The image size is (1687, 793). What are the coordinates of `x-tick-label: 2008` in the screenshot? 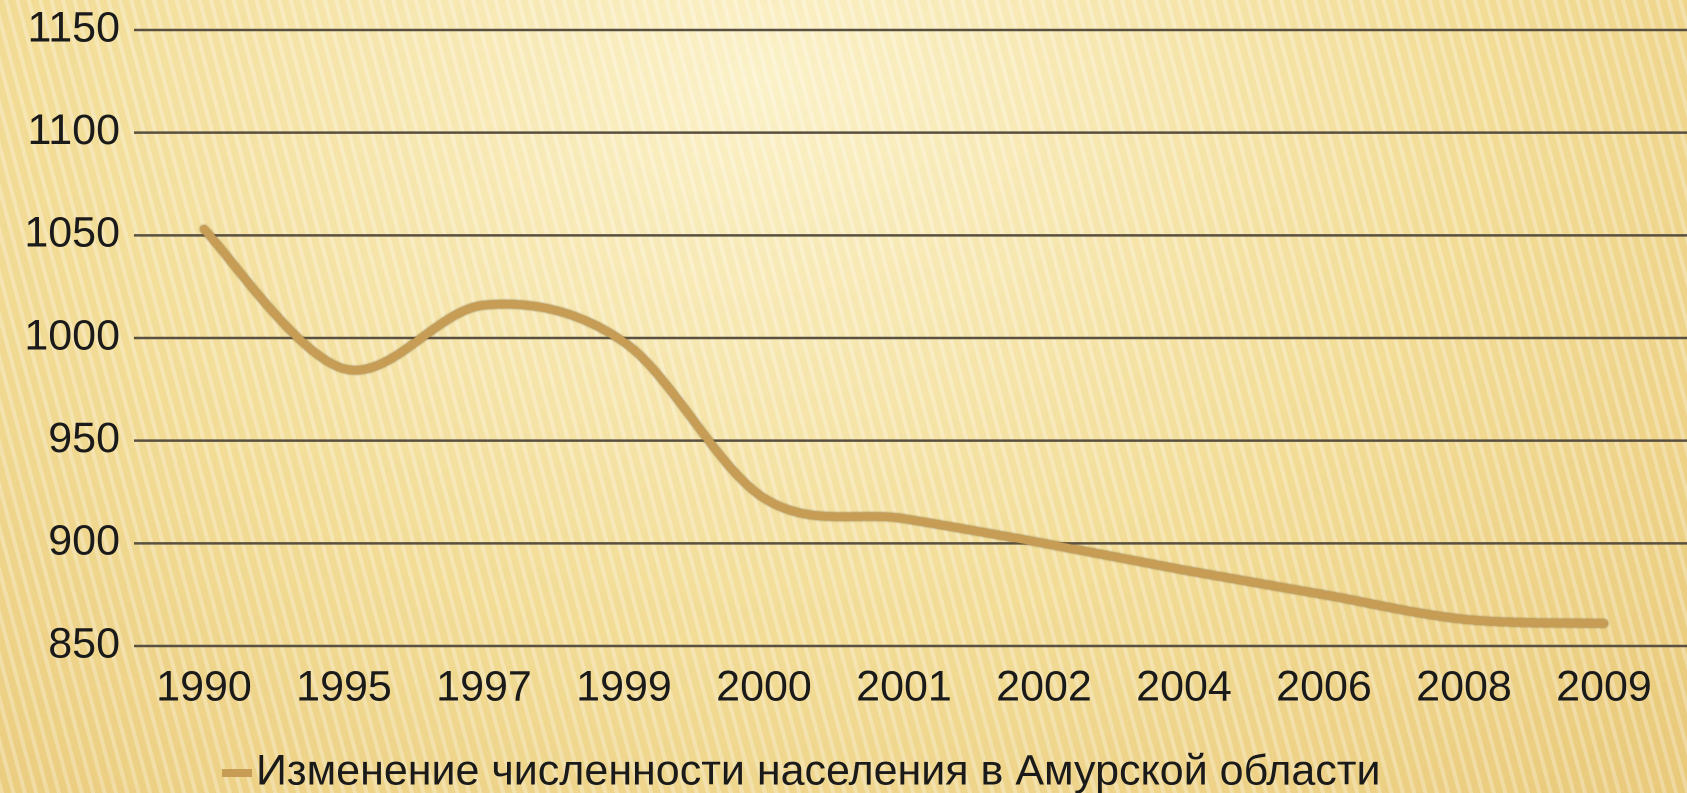 It's located at (1464, 686).